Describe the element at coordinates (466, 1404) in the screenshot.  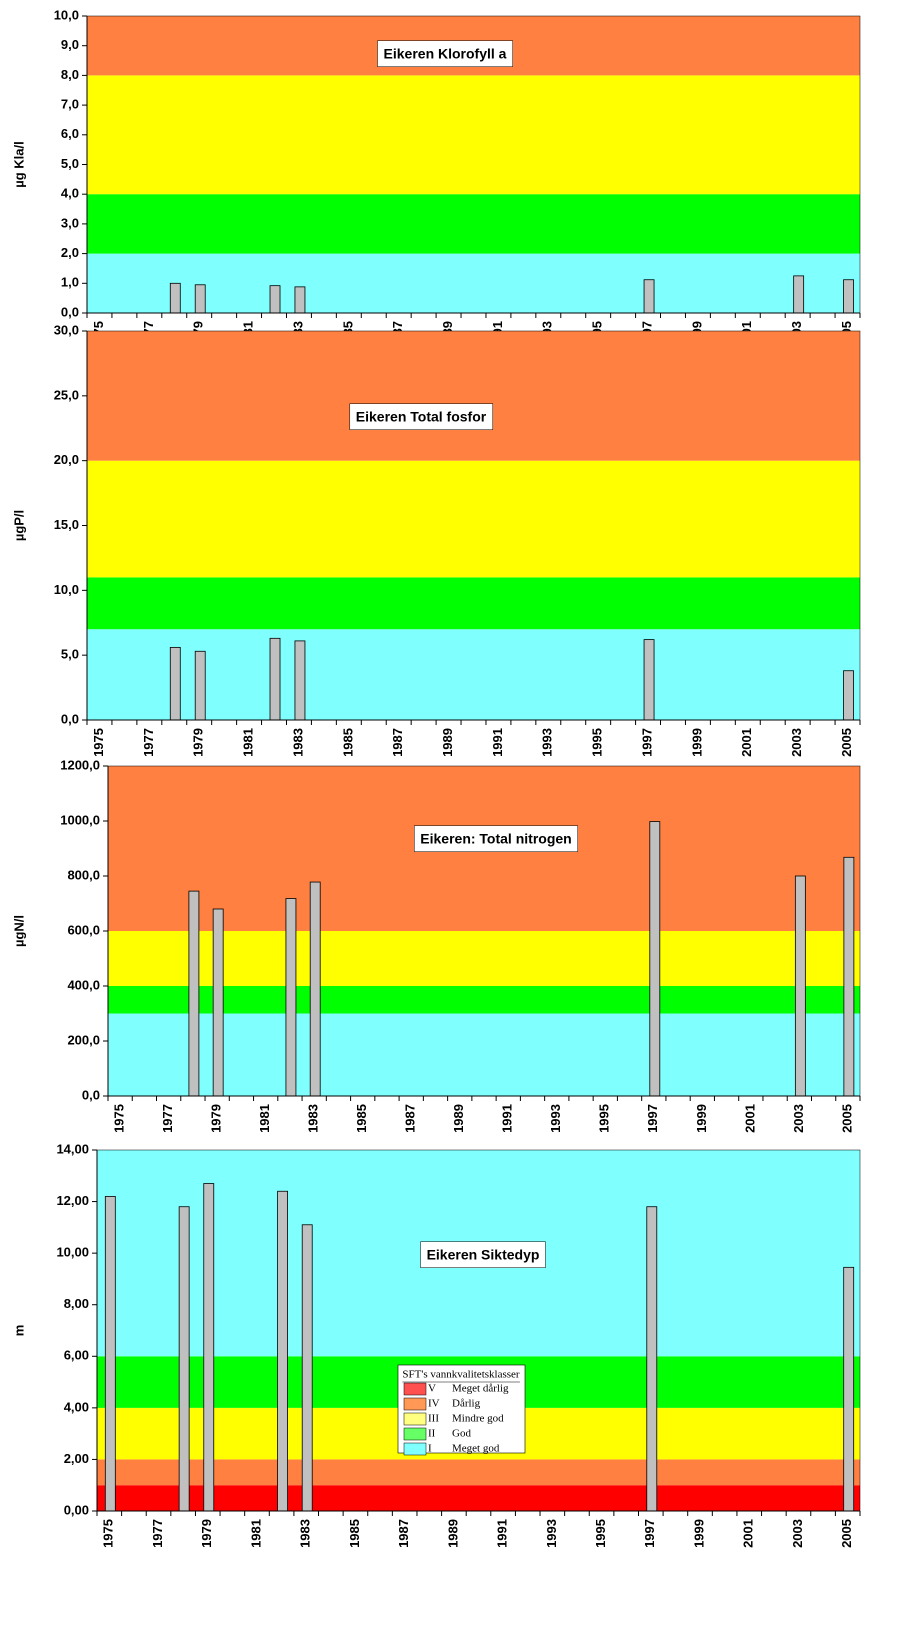
I see `legend-label: Dårlig` at that location.